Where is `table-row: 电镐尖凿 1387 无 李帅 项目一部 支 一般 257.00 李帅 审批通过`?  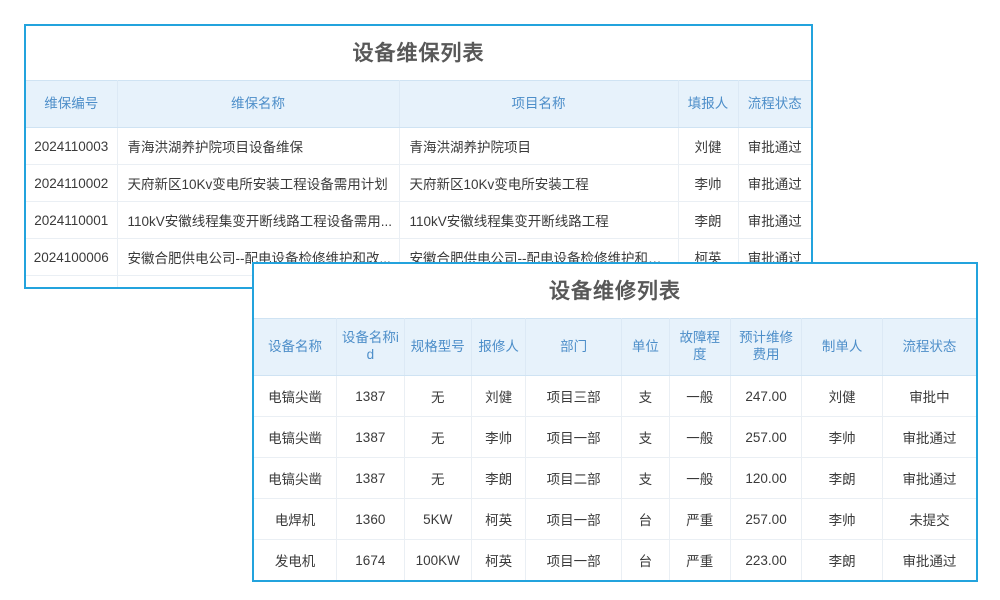
table-row: 电镐尖凿 1387 无 李帅 项目一部 支 一般 257.00 李帅 审批通过 is located at coordinates (615, 437).